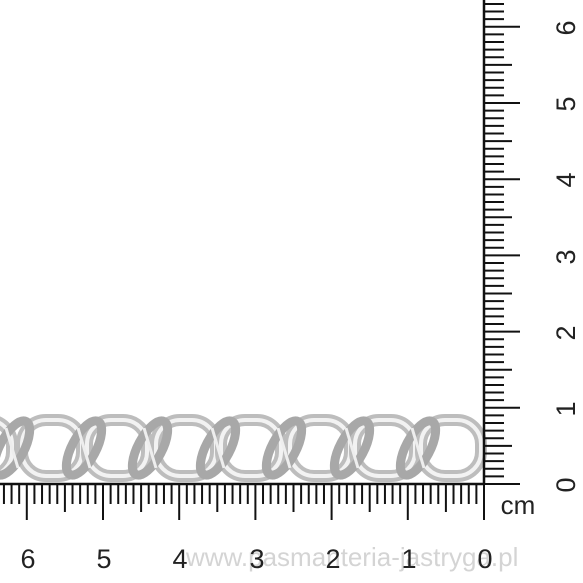 This screenshot has width=583, height=583. Describe the element at coordinates (103, 559) in the screenshot. I see `ruler-bottom-label: 5` at that location.